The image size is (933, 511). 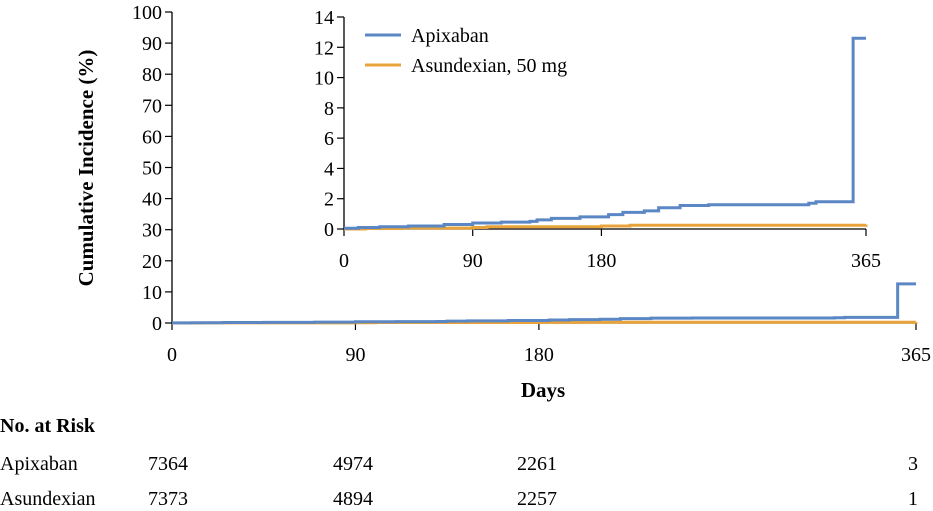 What do you see at coordinates (466, 51) in the screenshot?
I see `inset-legend: Apixaban Asundexian, 50 mg` at bounding box center [466, 51].